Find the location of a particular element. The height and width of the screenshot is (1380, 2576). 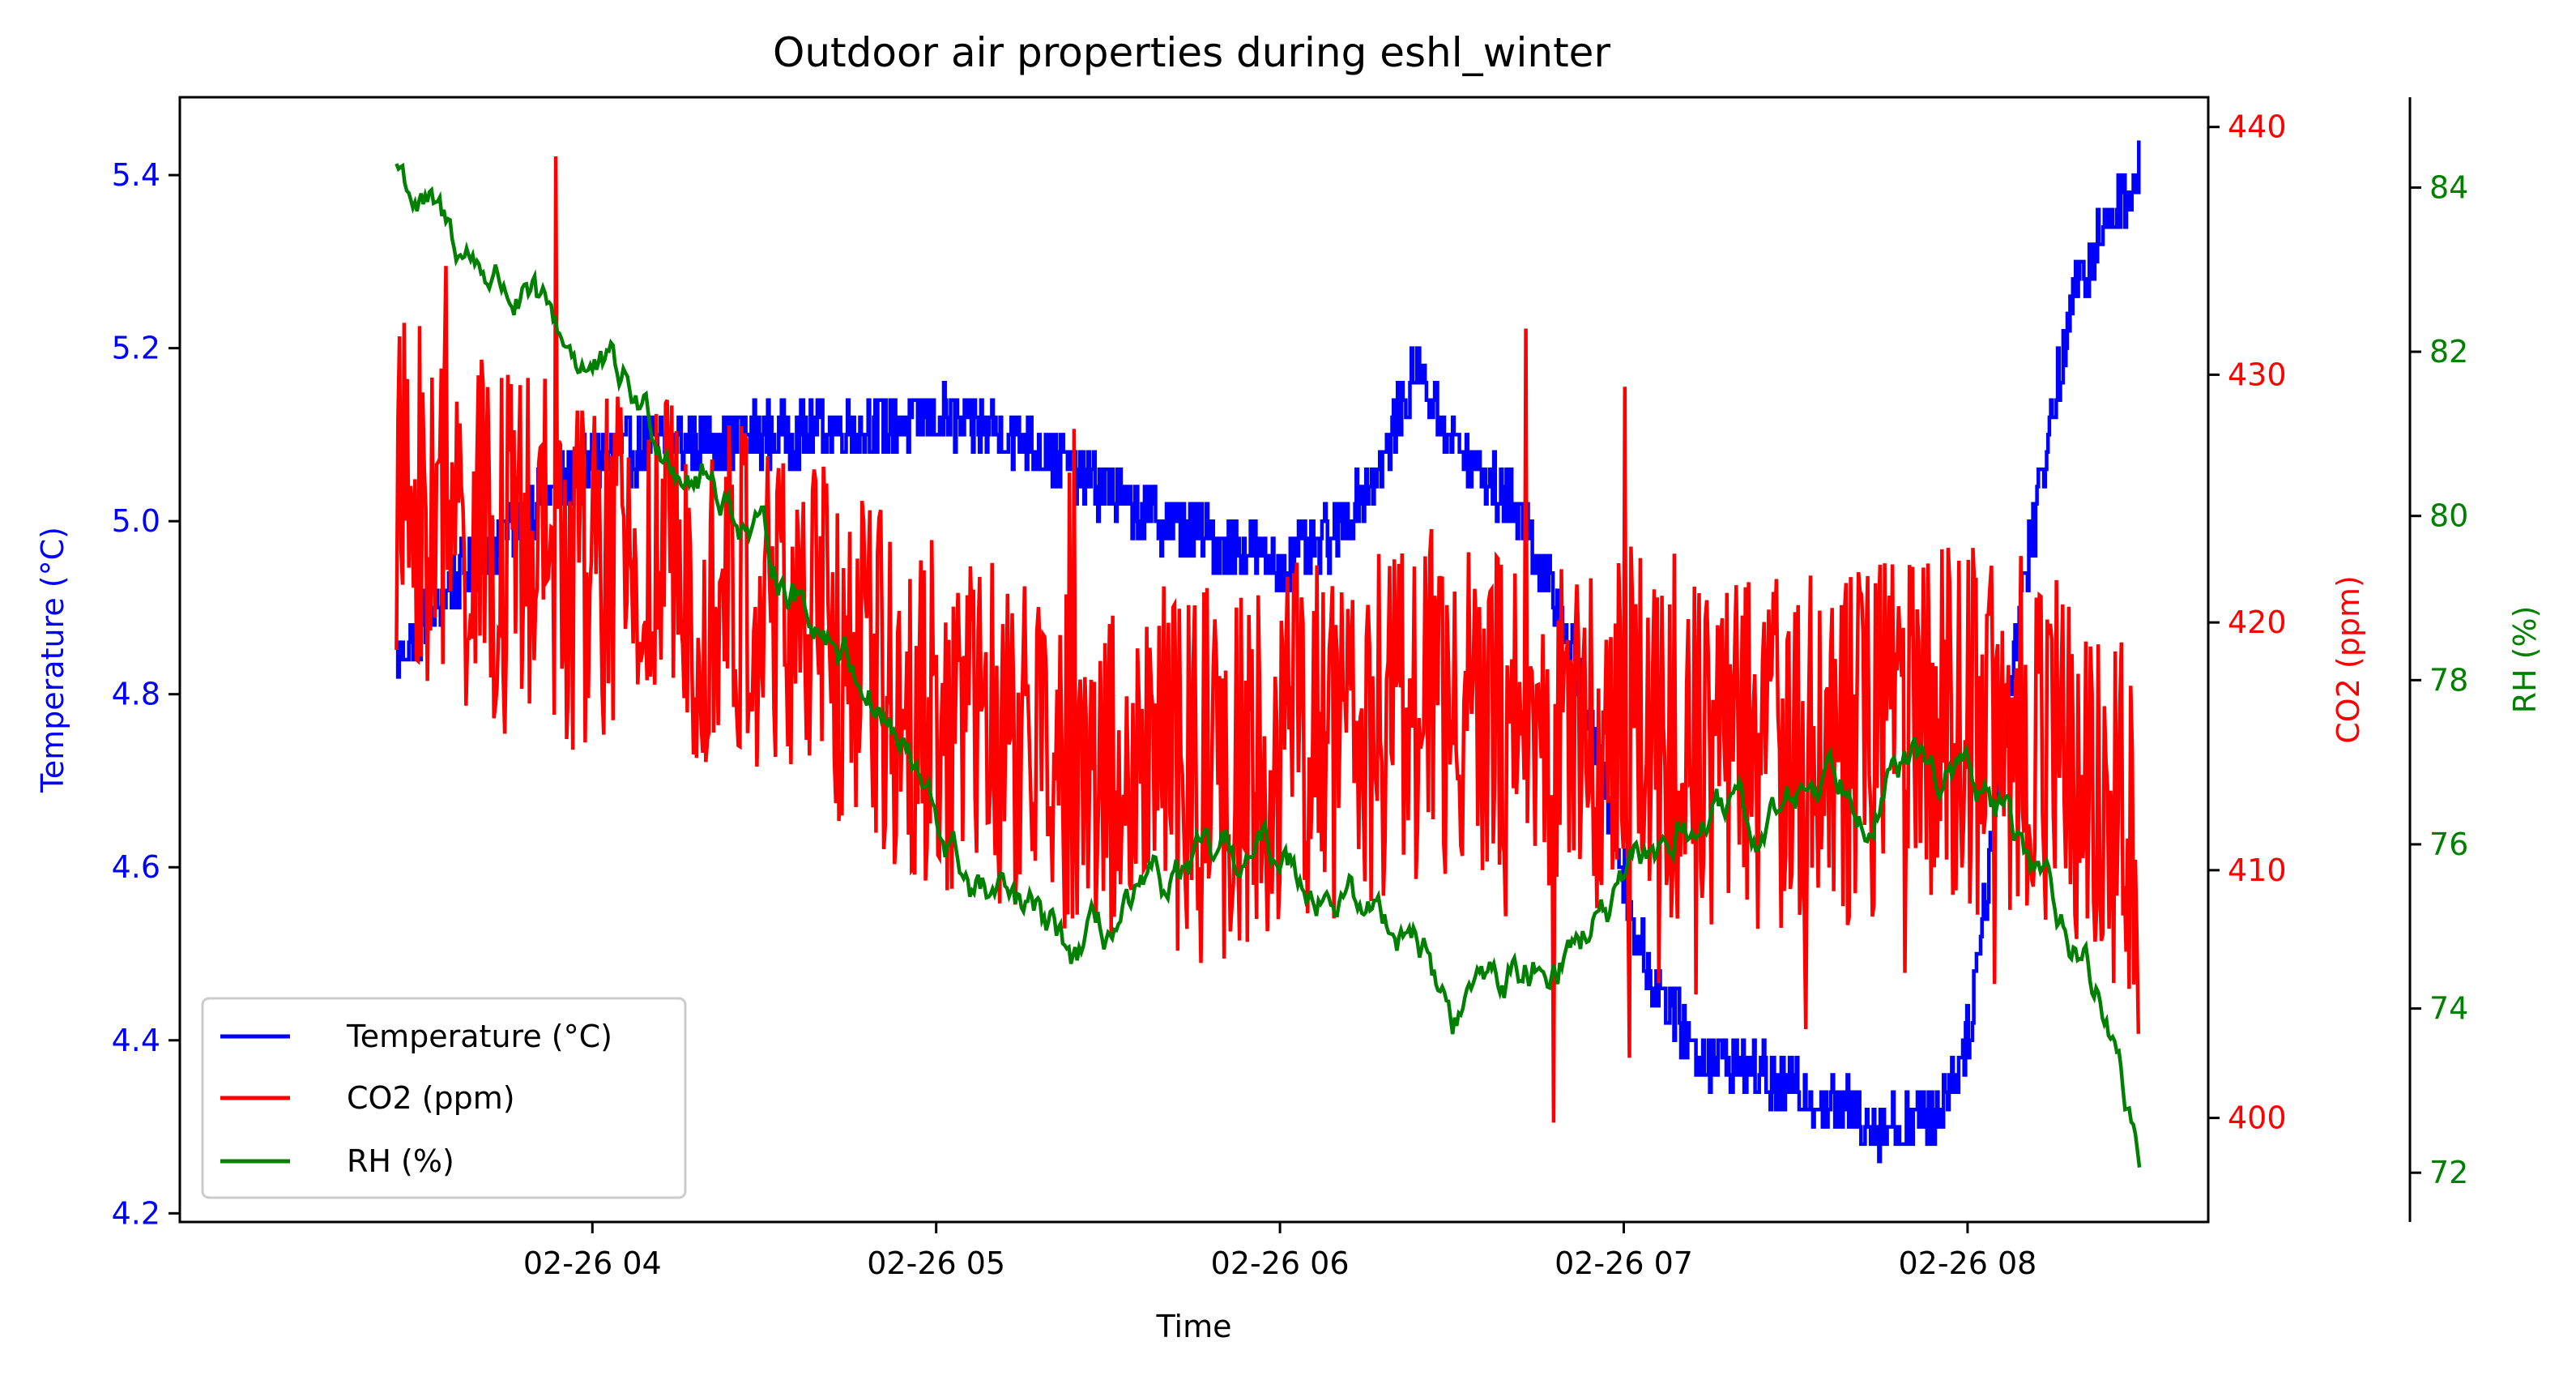

x-axis: 02-26 04 02-26 05 02-26 06 02-26 07 02-26 08 is located at coordinates (1280, 1251).